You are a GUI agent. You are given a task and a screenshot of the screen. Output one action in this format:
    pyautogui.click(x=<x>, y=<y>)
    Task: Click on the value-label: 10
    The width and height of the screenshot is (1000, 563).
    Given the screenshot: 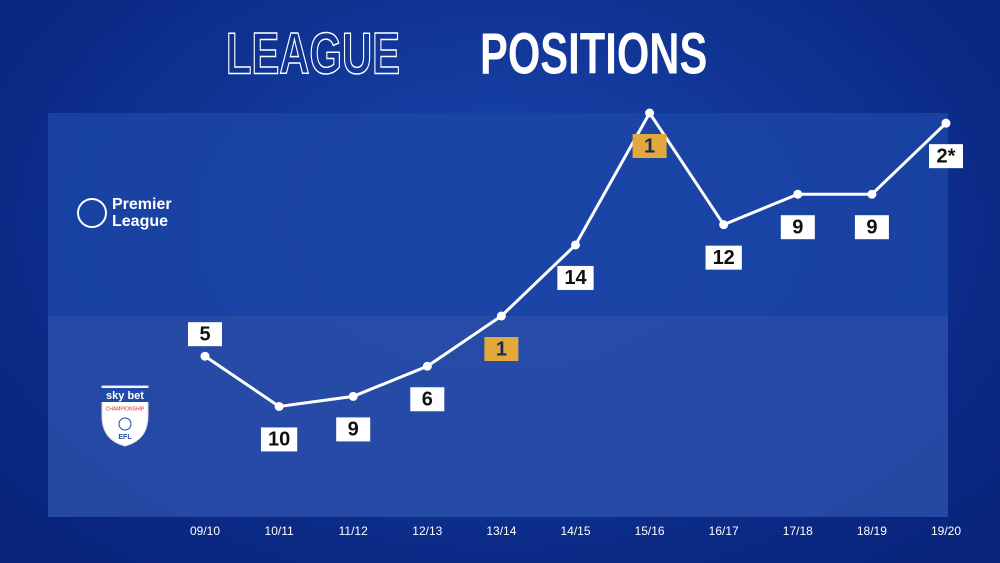 What is the action you would take?
    pyautogui.click(x=279, y=440)
    